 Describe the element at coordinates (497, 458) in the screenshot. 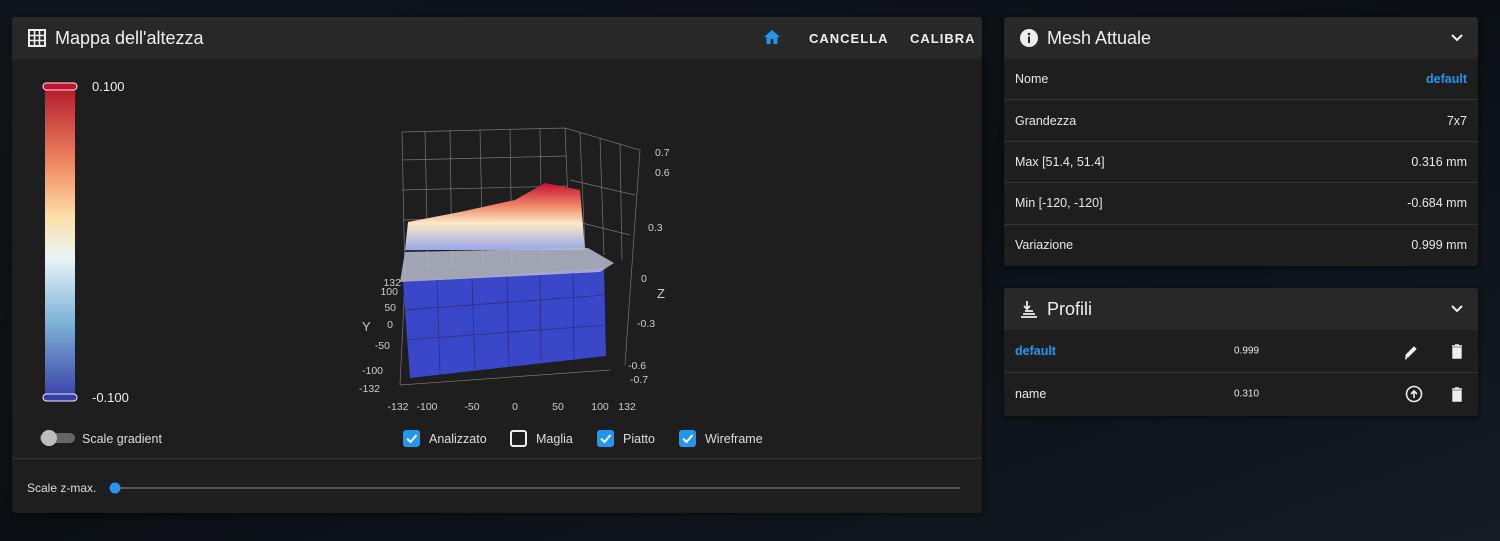

I see `divider` at that location.